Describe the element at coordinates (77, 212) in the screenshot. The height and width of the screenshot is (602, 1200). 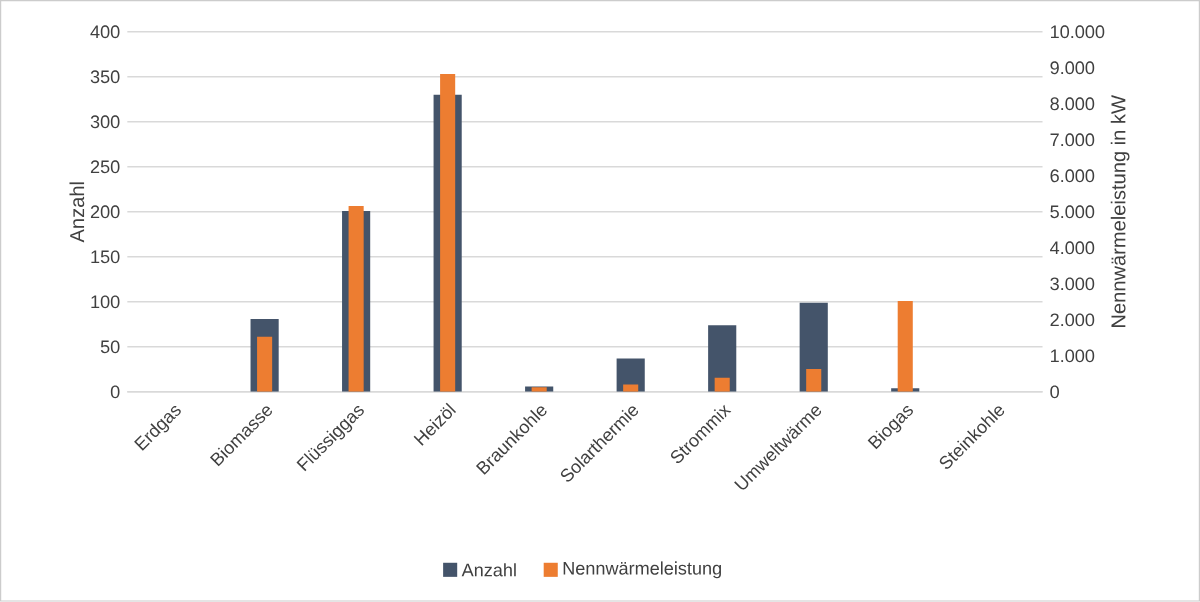
I see `y-axis-title: Anzahl` at that location.